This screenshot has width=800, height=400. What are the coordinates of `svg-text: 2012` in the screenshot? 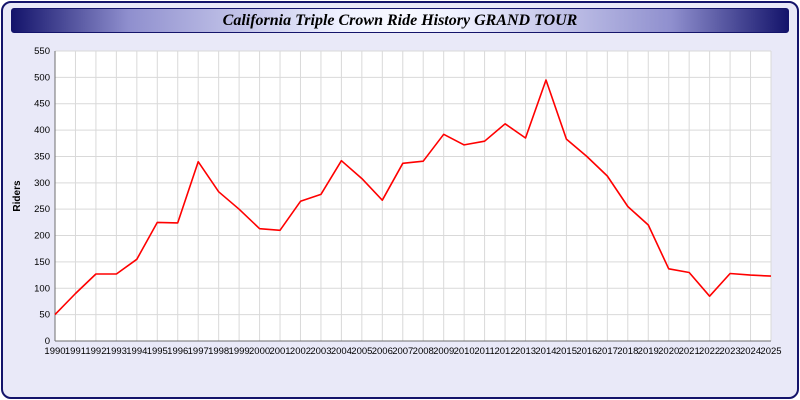 It's located at (504, 351).